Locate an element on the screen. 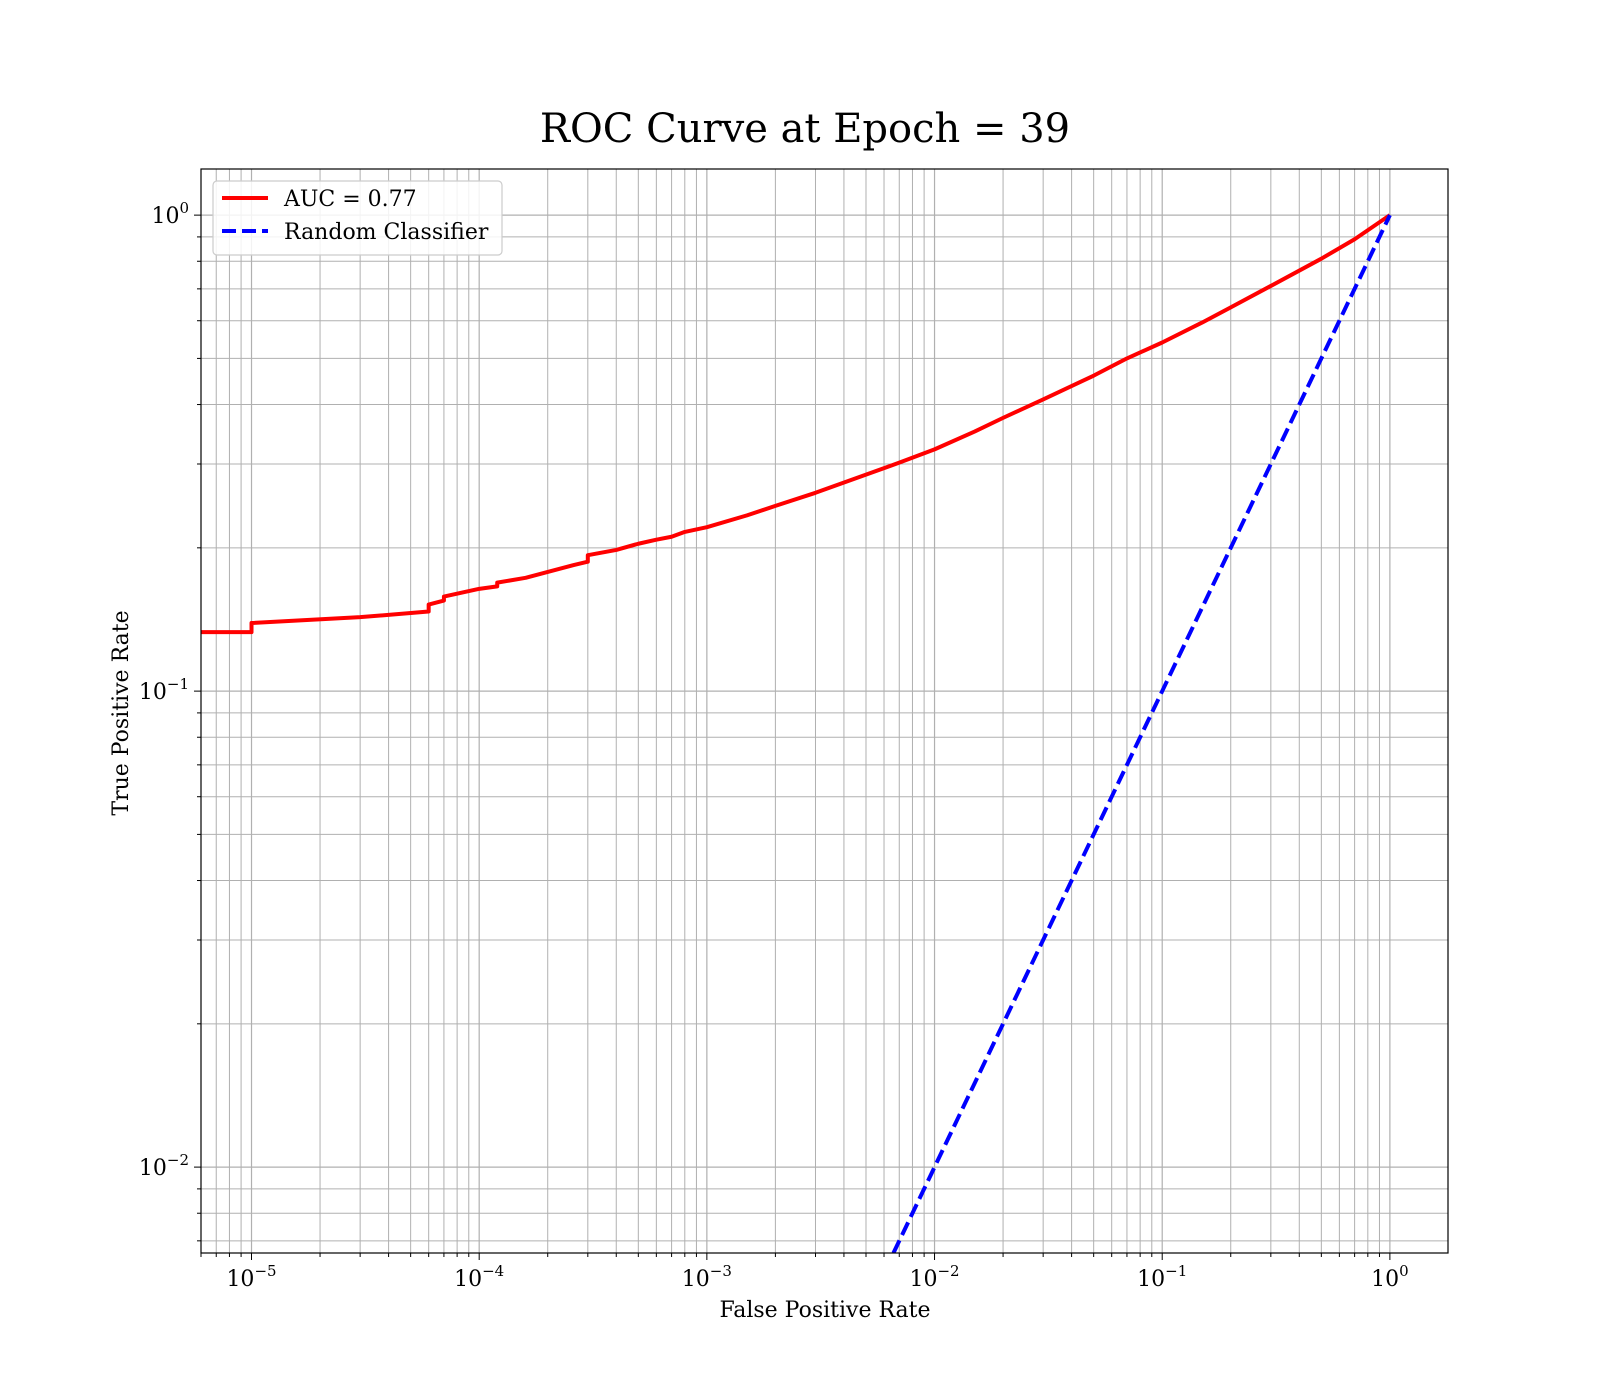 The width and height of the screenshot is (1600, 1400). chart-title: ROC Curve at Epoch = 39 is located at coordinates (805, 129).